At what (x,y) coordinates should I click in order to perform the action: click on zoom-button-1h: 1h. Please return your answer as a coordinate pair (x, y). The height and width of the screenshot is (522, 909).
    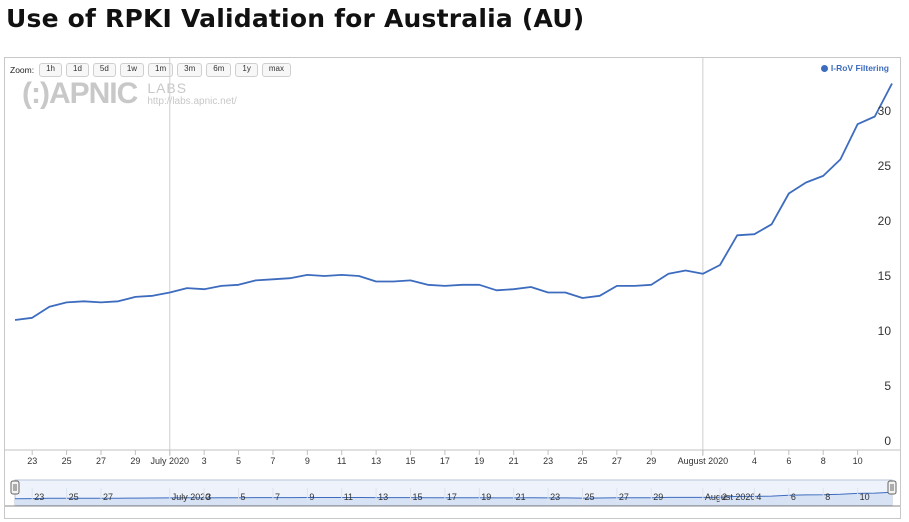
    Looking at the image, I should click on (50, 70).